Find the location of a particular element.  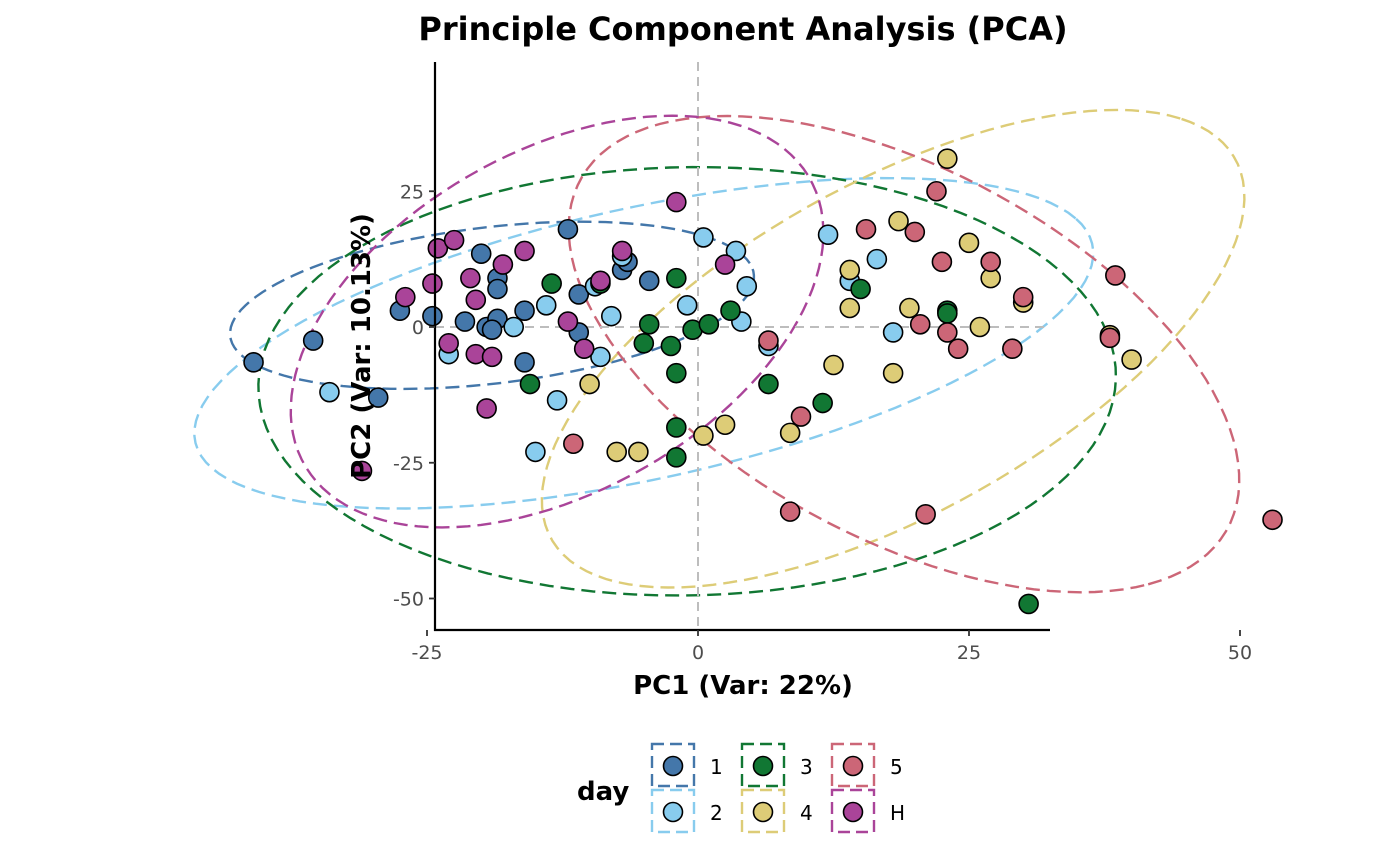

chart-title: Principle Component Analysis (PCA) is located at coordinates (742, 29).